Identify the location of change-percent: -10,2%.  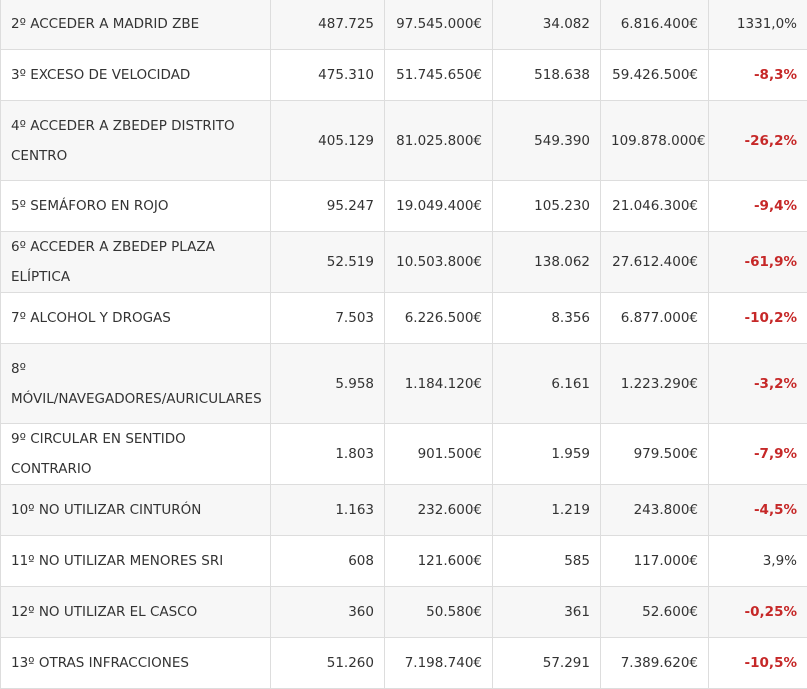
(758, 318).